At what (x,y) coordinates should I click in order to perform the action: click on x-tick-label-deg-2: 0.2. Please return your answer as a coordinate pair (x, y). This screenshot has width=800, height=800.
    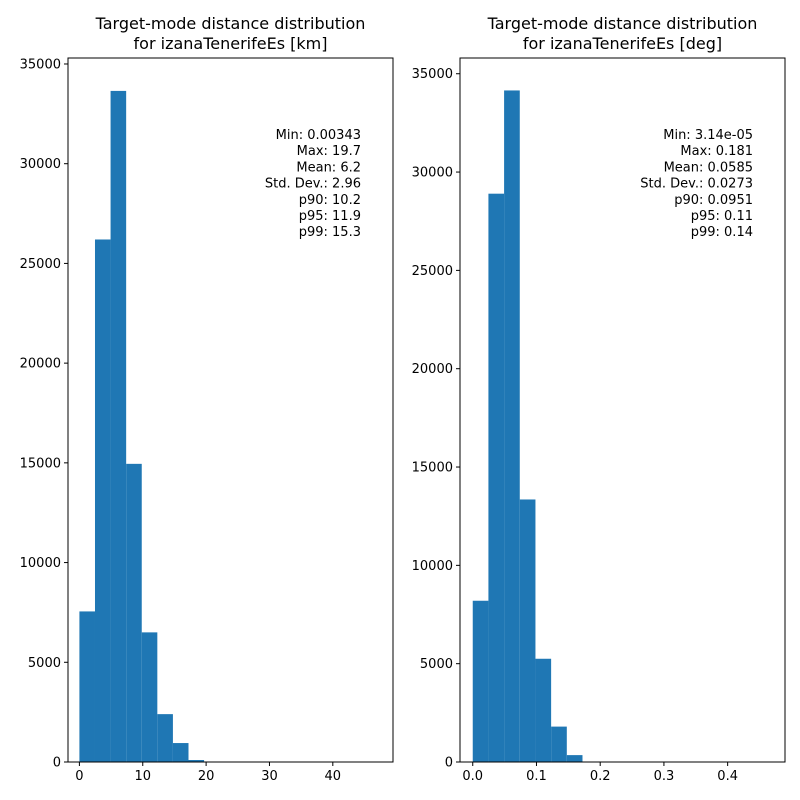
    Looking at the image, I should click on (600, 776).